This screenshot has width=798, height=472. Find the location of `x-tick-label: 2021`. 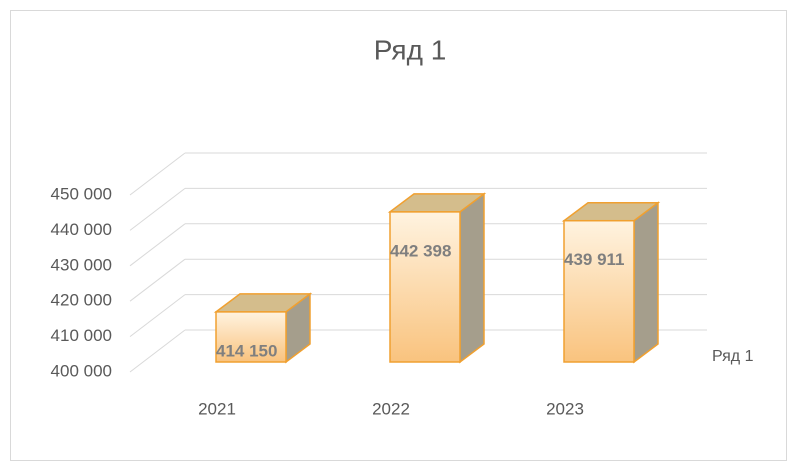

x-tick-label: 2021 is located at coordinates (217, 408).